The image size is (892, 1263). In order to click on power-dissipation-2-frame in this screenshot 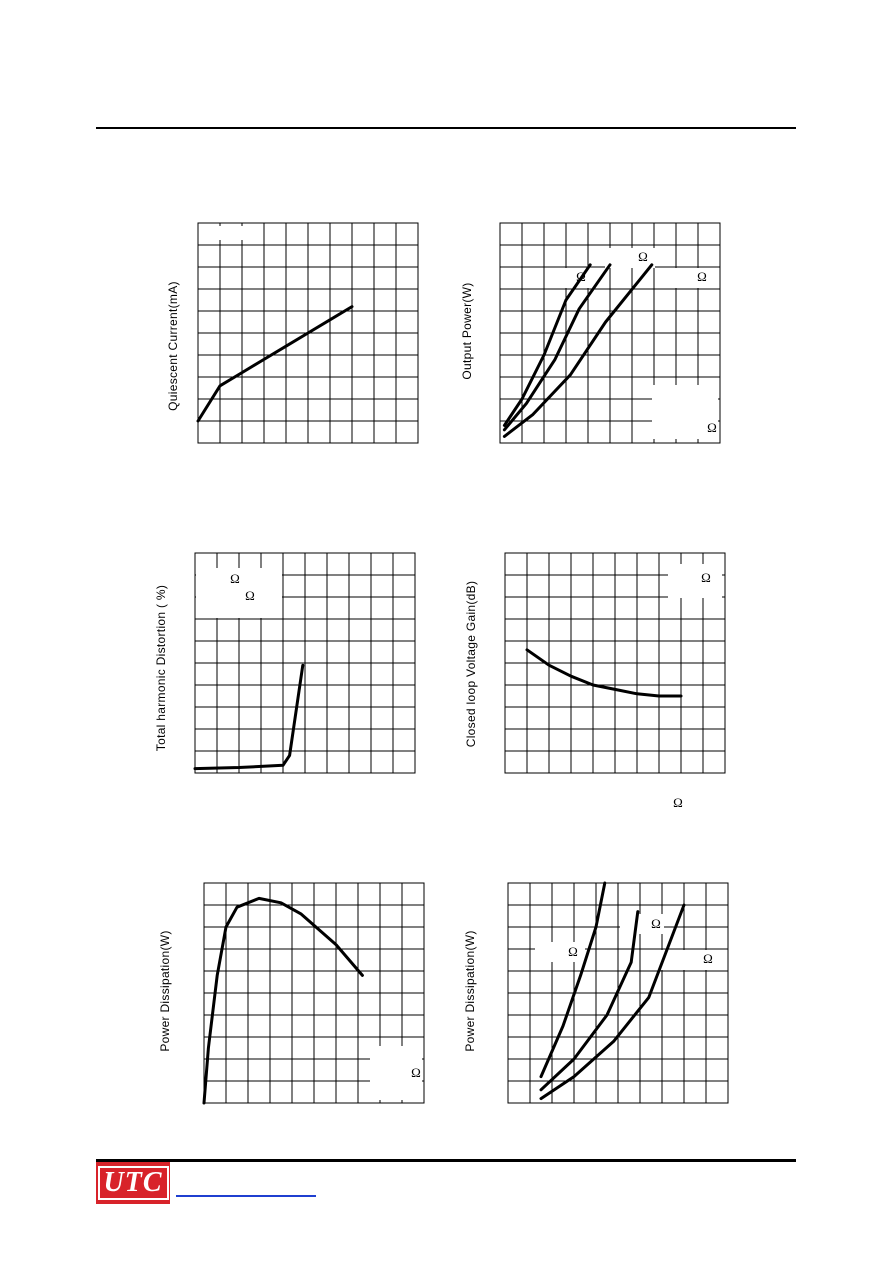, I will do `click(618, 993)`.